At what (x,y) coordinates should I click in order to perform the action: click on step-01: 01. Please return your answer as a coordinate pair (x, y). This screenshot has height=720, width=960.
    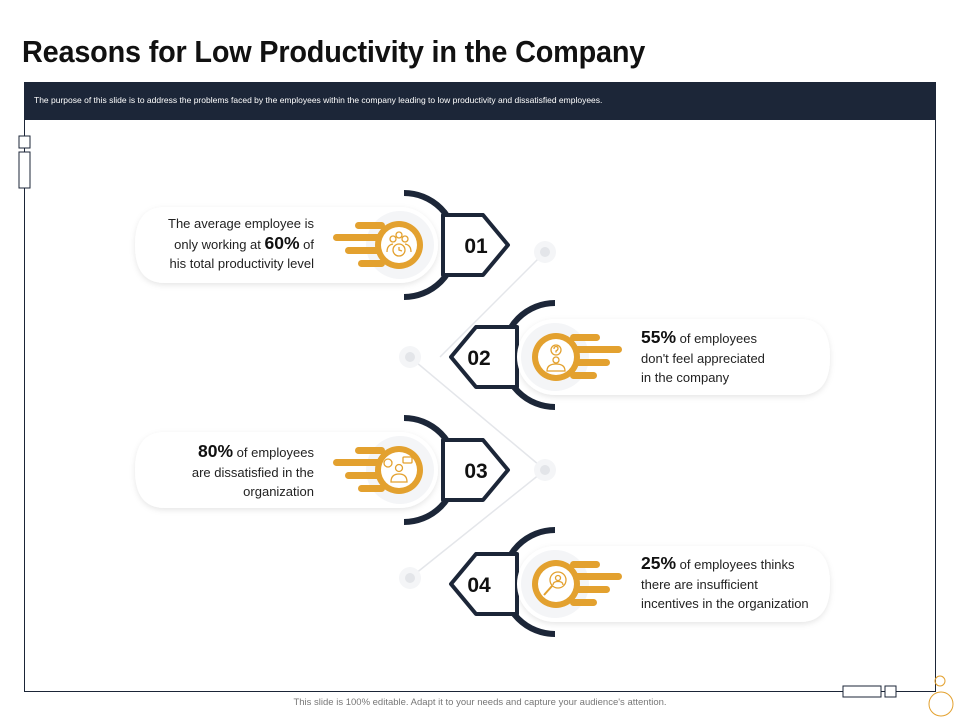
    Looking at the image, I should click on (322, 245).